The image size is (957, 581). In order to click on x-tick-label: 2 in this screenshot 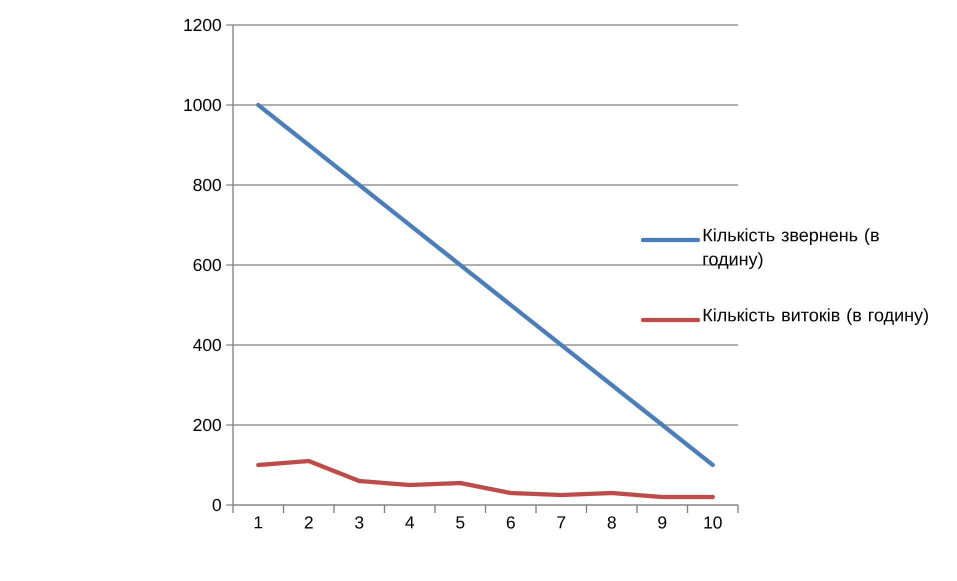, I will do `click(308, 522)`.